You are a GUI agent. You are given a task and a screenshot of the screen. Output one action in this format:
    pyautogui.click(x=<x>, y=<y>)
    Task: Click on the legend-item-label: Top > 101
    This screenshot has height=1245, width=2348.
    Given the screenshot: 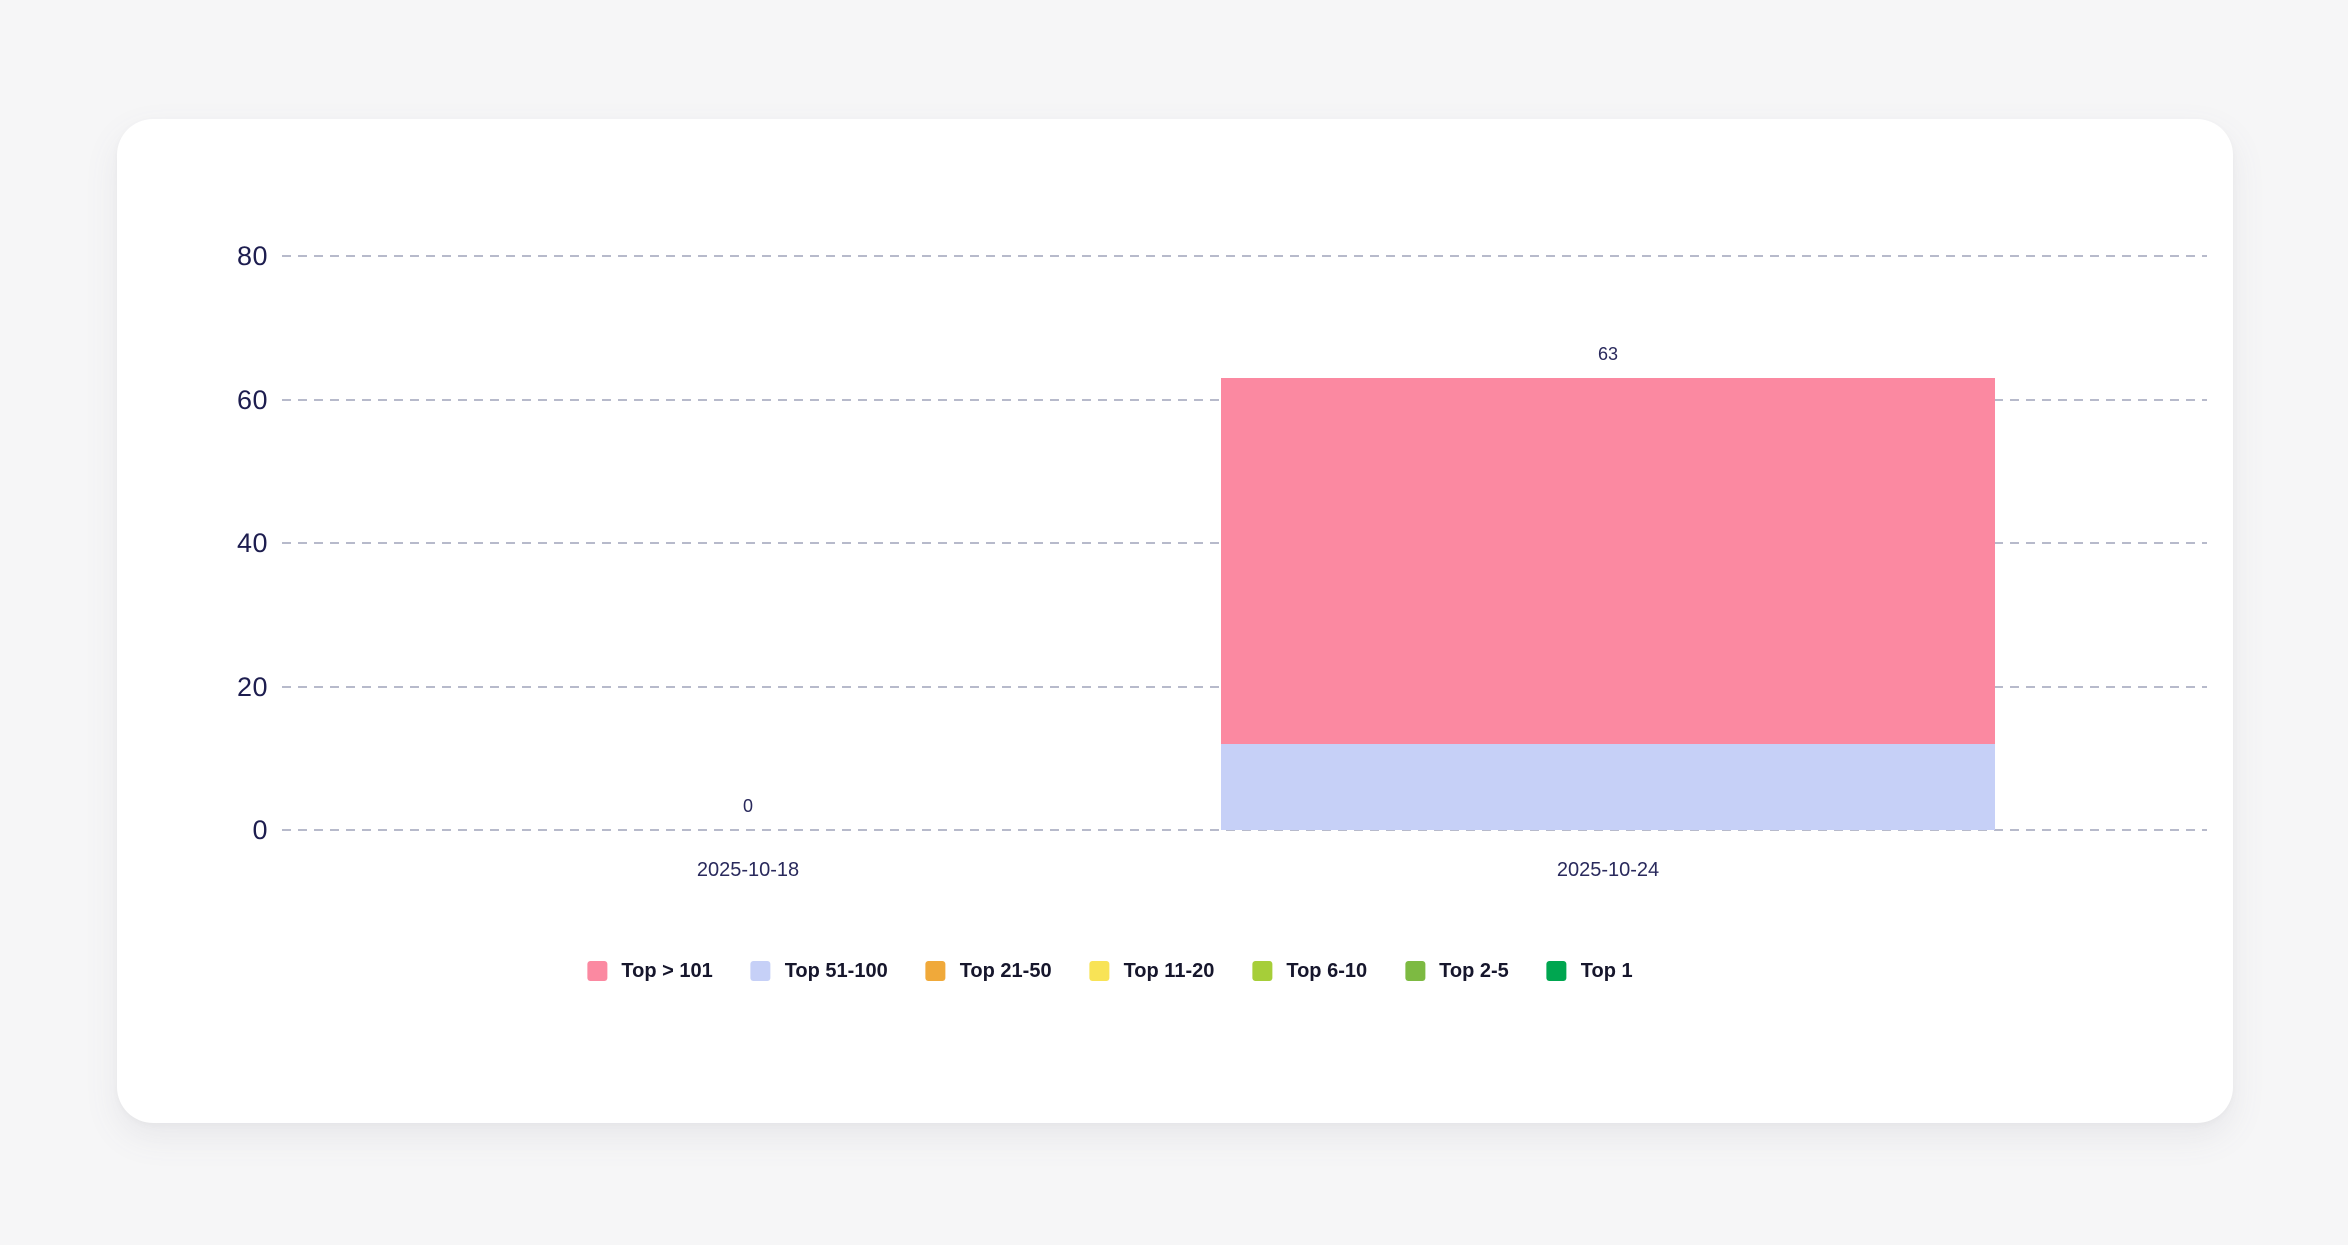 What is the action you would take?
    pyautogui.click(x=667, y=971)
    